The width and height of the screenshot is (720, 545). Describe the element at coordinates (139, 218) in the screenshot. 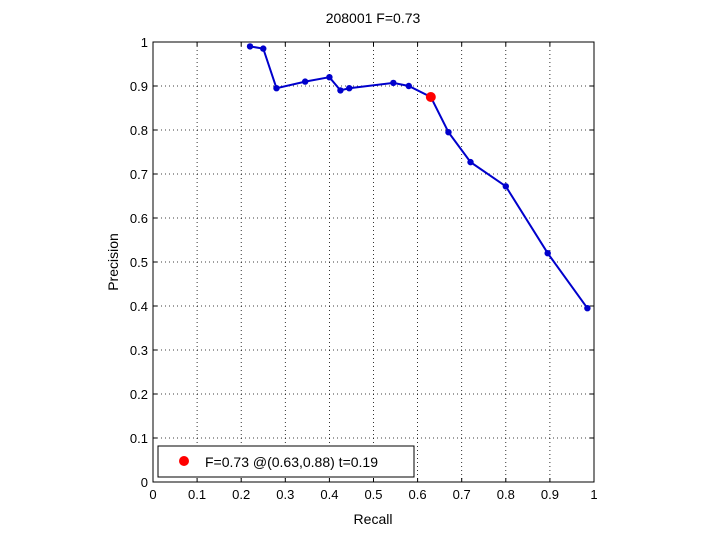

I see `y-tick-label: 0.6` at that location.